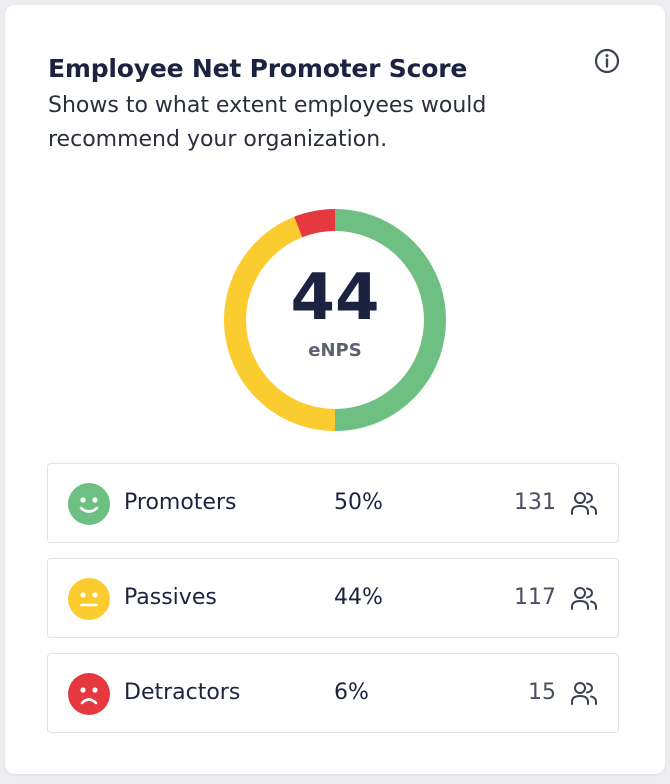 The image size is (670, 784). I want to click on promoters-percent: 50%, so click(358, 502).